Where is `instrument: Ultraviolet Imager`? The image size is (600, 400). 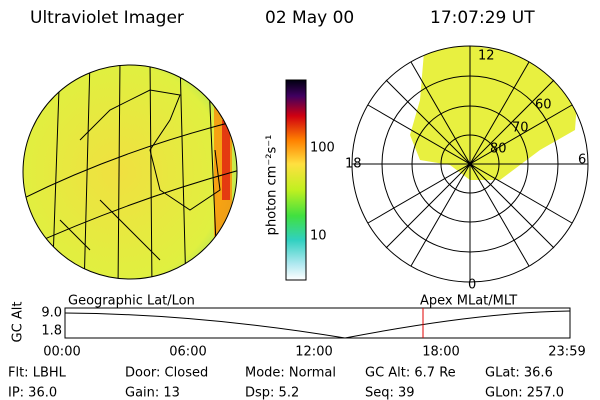
instrument: Ultraviolet Imager is located at coordinates (107, 18).